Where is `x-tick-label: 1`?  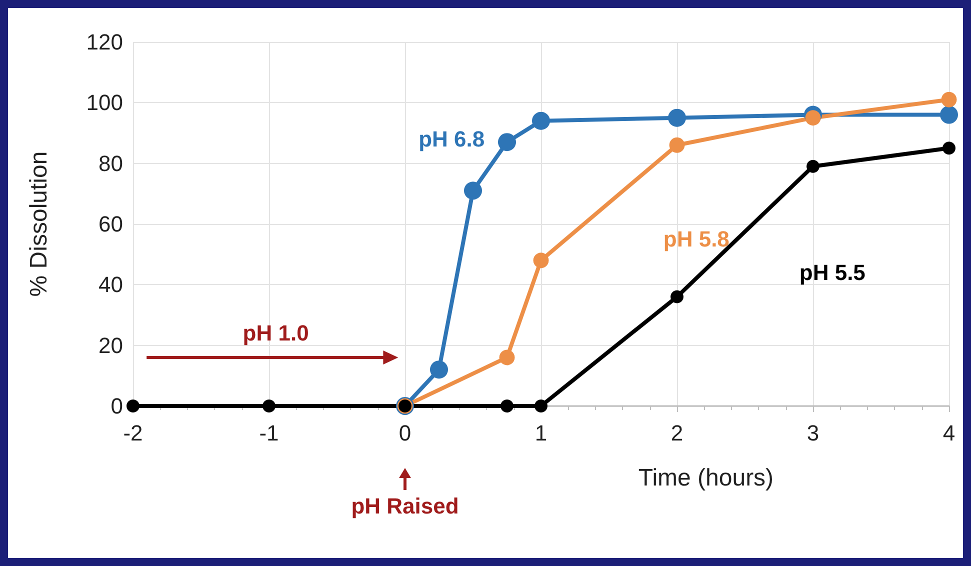
x-tick-label: 1 is located at coordinates (541, 433).